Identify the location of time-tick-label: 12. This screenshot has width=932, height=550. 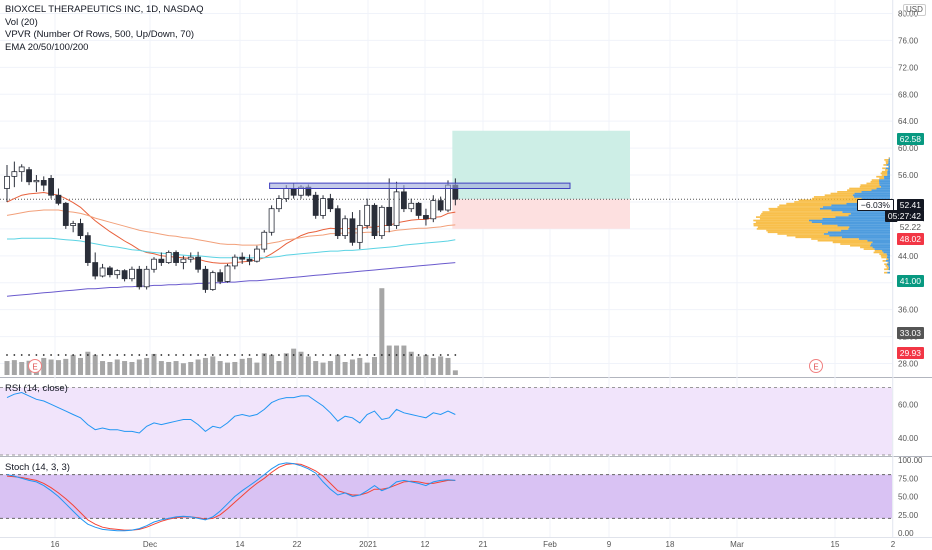
(425, 544).